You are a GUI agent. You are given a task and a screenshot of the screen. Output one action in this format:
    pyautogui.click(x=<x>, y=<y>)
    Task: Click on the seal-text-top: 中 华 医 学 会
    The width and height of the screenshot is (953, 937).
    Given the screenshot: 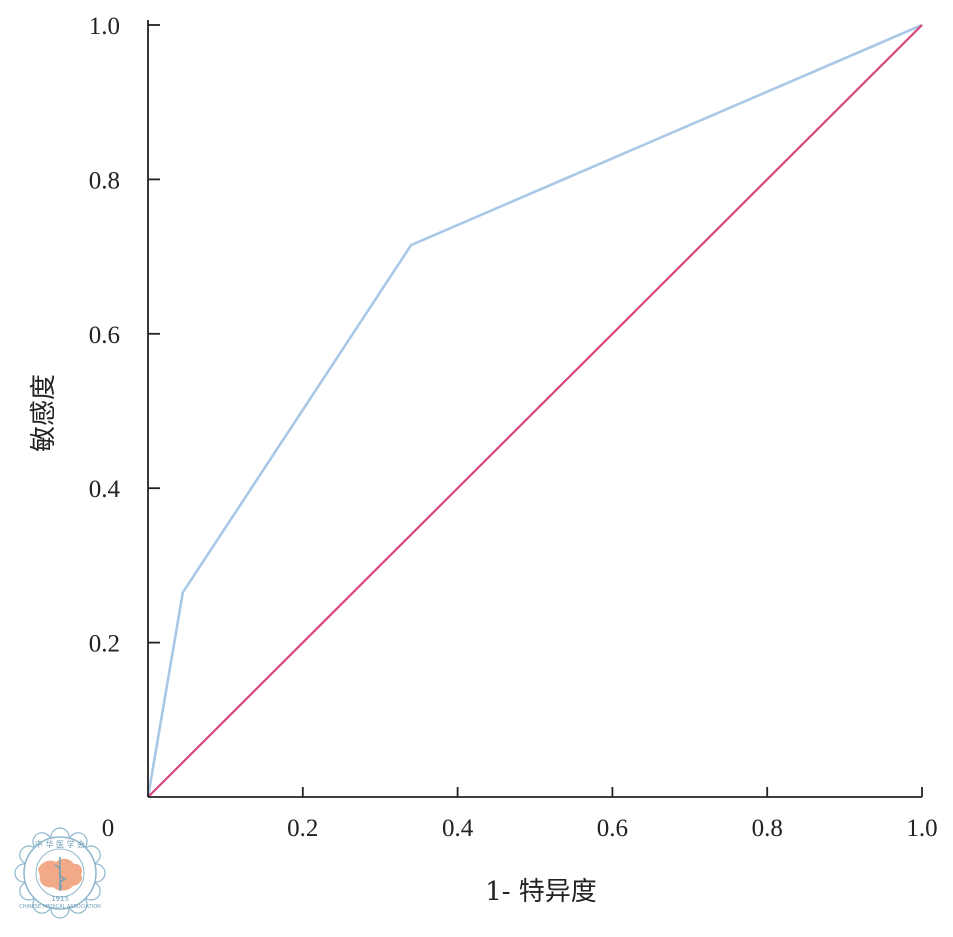 What is the action you would take?
    pyautogui.click(x=60, y=844)
    